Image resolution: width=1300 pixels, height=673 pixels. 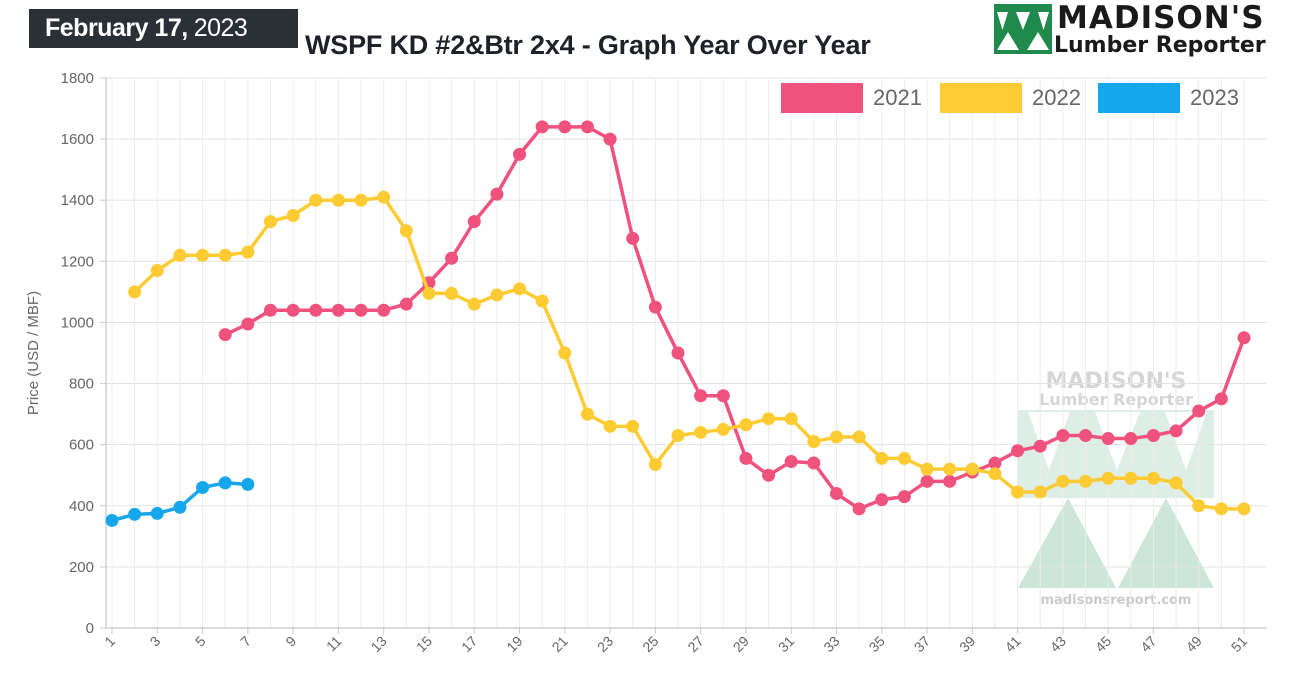 What do you see at coordinates (560, 644) in the screenshot?
I see `x-tick-label: 21` at bounding box center [560, 644].